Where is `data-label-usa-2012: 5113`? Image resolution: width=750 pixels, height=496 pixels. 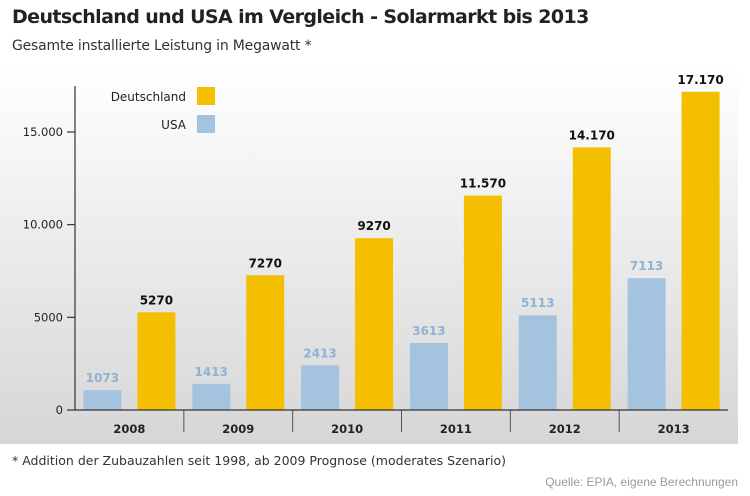
data-label-usa-2012: 5113 is located at coordinates (537, 303).